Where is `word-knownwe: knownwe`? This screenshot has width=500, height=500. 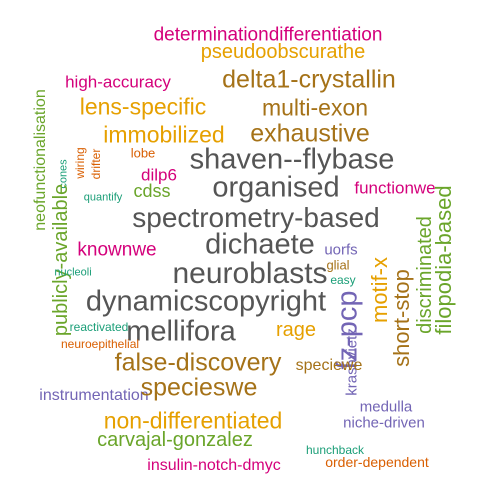 word-knownwe: knownwe is located at coordinates (117, 250).